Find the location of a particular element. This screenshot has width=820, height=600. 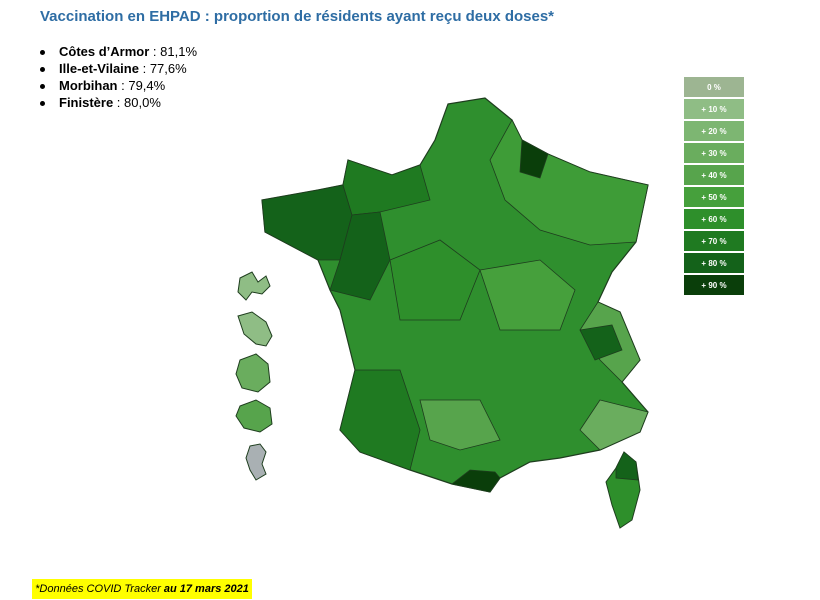

legend-label: + 20 % is located at coordinates (714, 131).